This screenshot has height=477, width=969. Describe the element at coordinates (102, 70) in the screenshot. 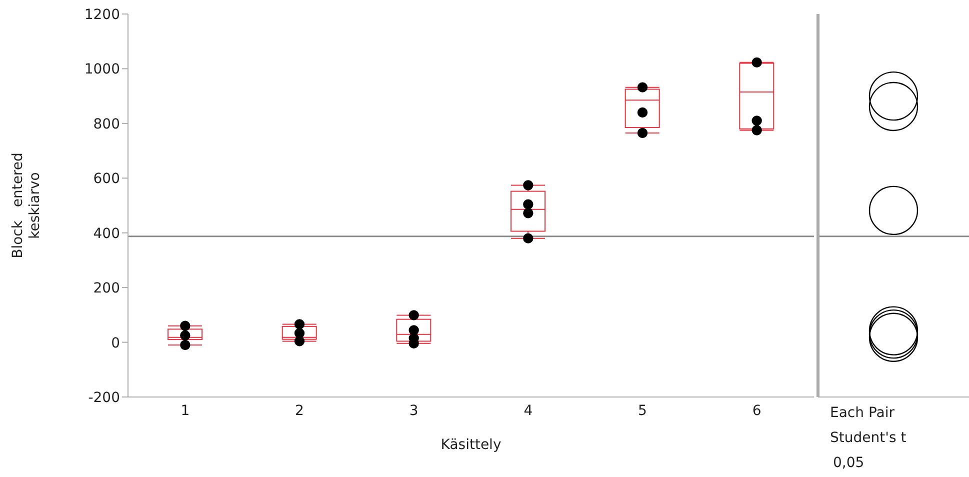

I see `y-tick-label: 1000` at that location.